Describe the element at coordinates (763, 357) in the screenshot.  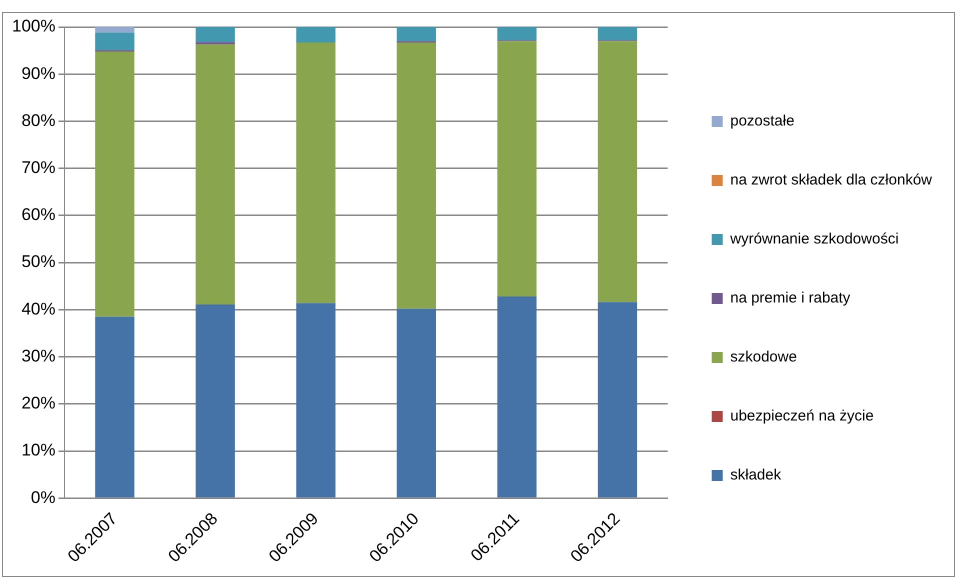
I see `legend-label: szkodowe` at that location.